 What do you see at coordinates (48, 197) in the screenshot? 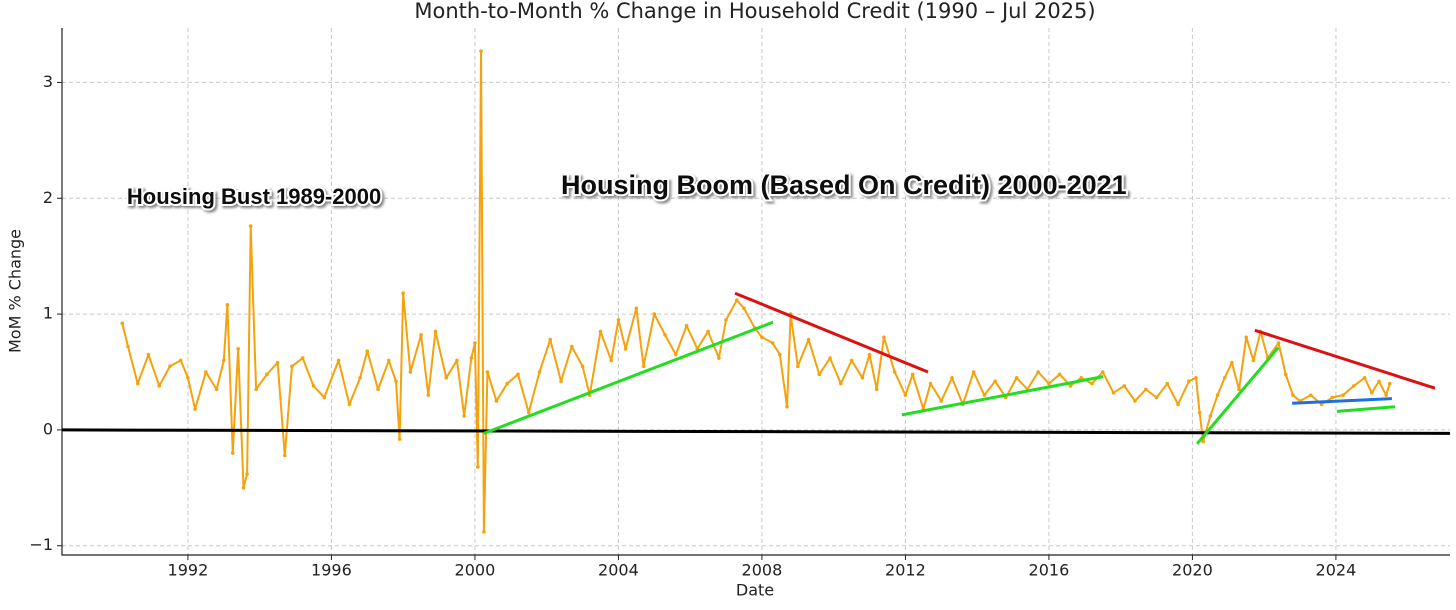
I see `y-tick-label: 2` at bounding box center [48, 197].